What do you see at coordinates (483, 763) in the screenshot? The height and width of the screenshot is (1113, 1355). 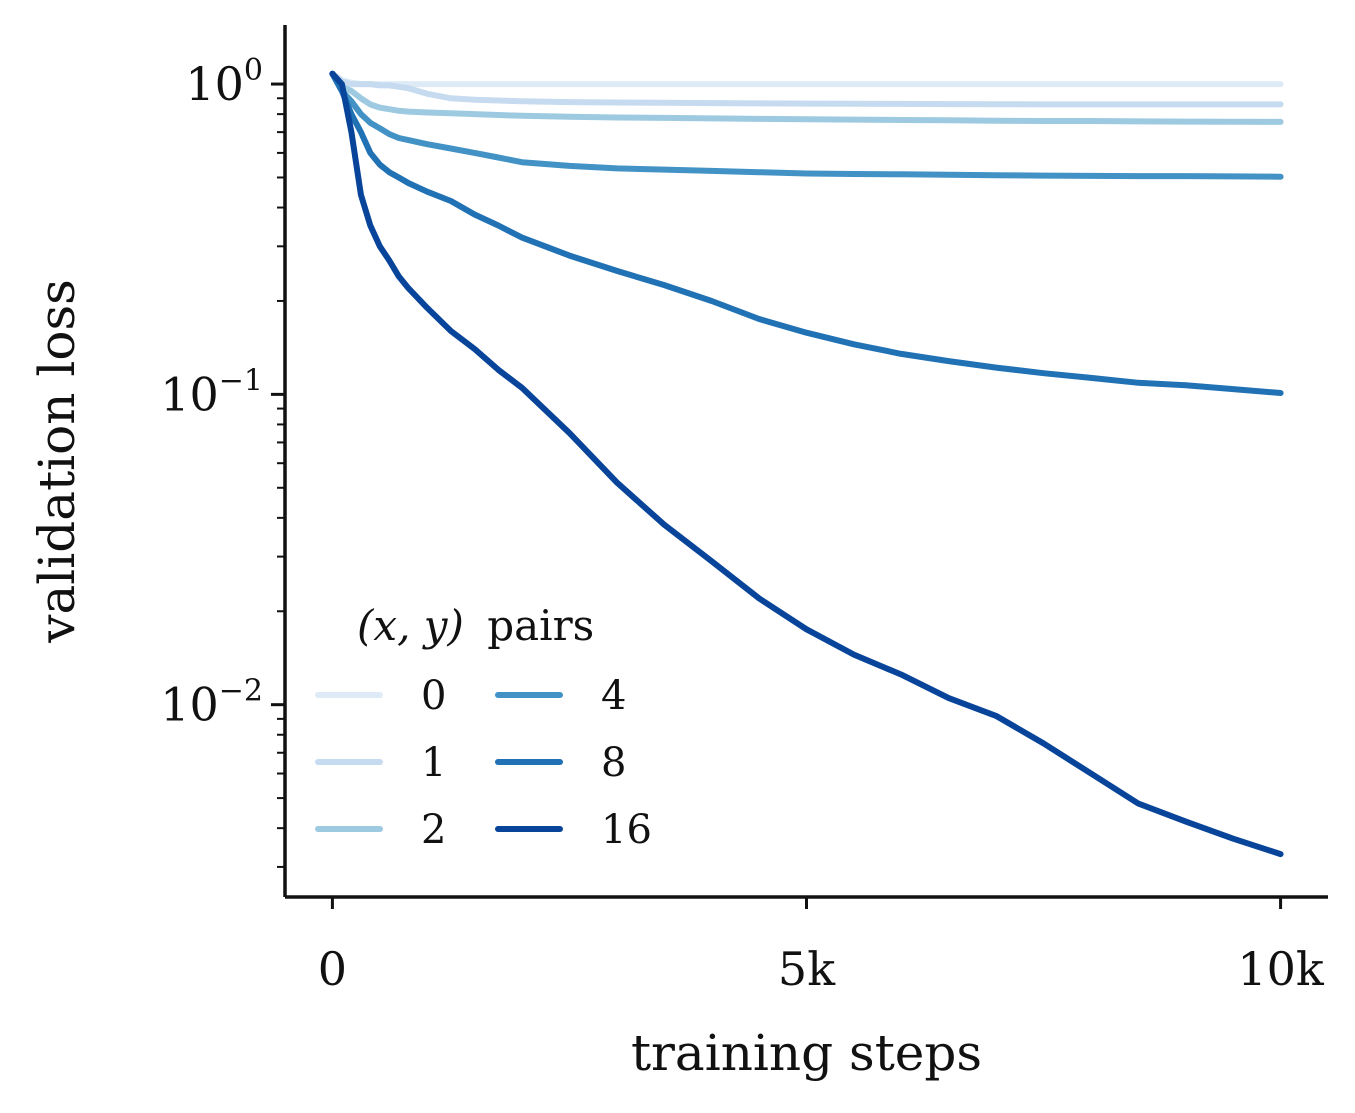 I see `legend-items: 0 1 2 4 8 16` at bounding box center [483, 763].